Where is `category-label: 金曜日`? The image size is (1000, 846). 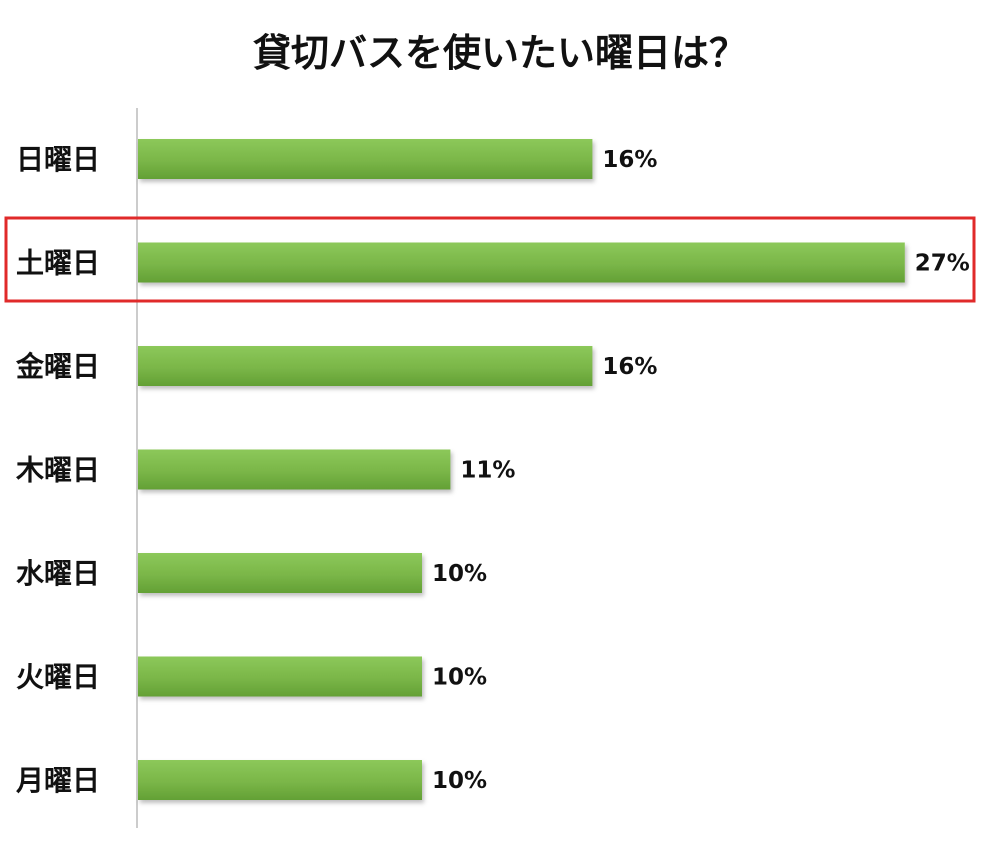 category-label: 金曜日 is located at coordinates (57, 366).